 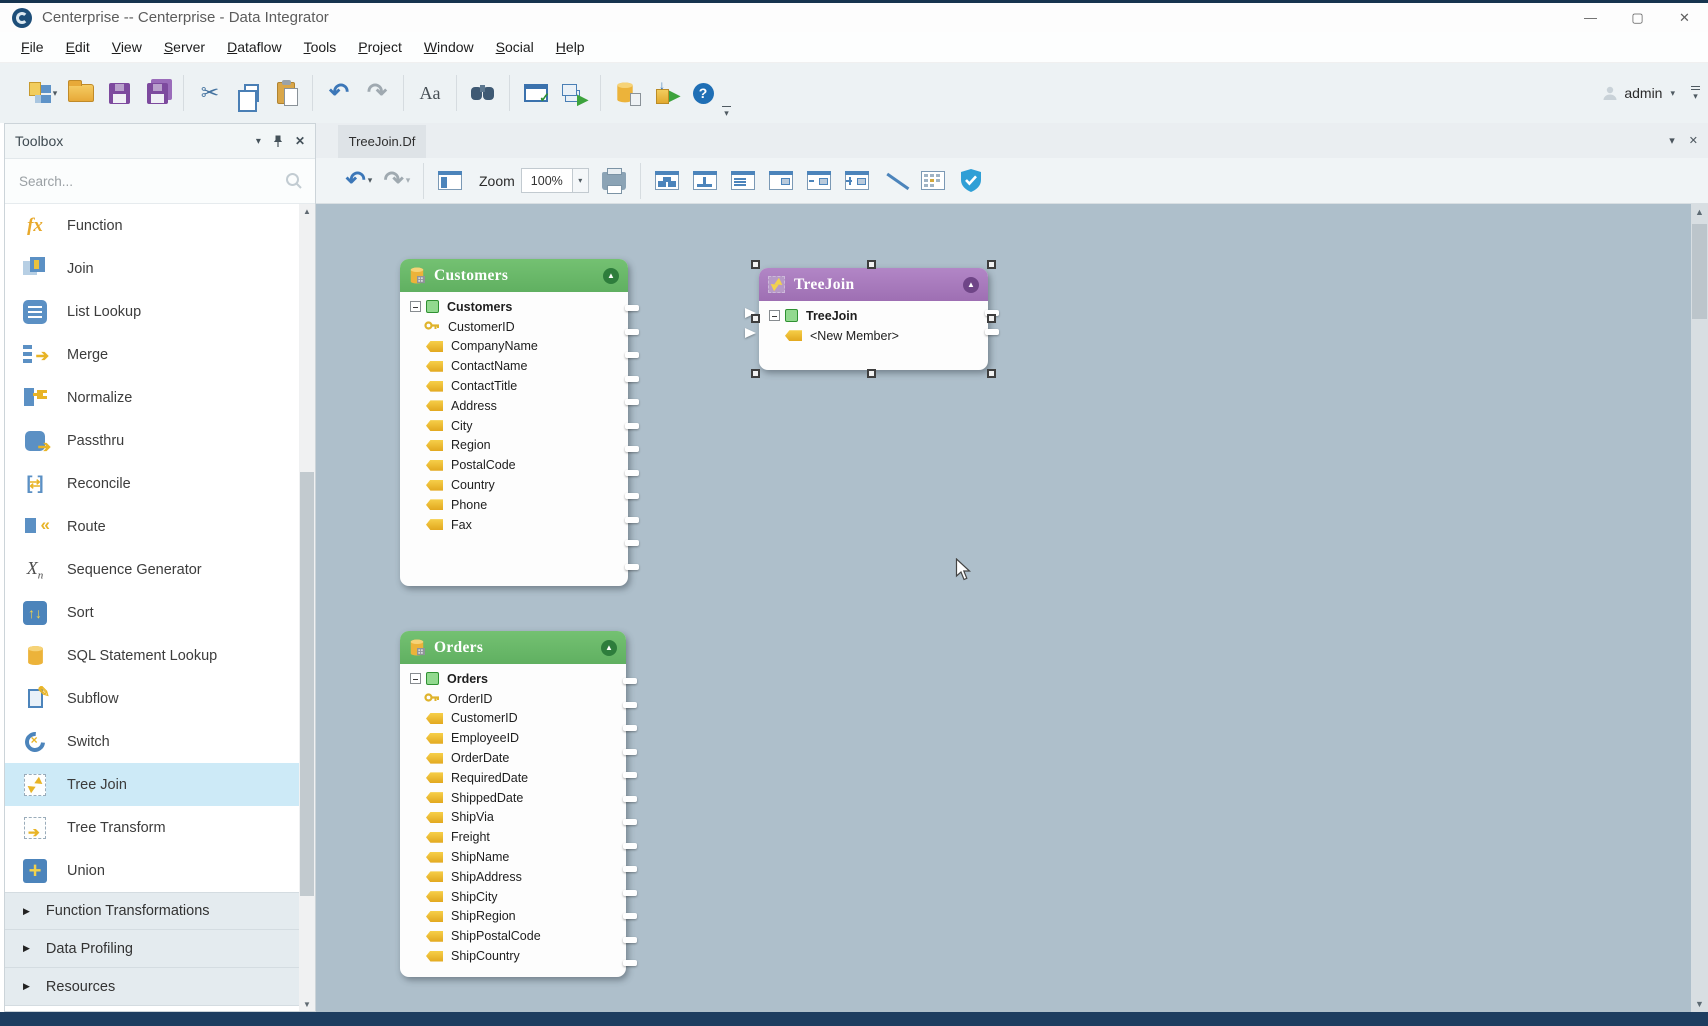 What do you see at coordinates (320, 47) in the screenshot?
I see `menu-tools: Tools` at bounding box center [320, 47].